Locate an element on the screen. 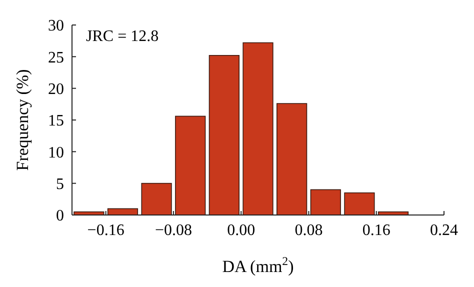  x-tick-label: −0.16 is located at coordinates (105, 230).